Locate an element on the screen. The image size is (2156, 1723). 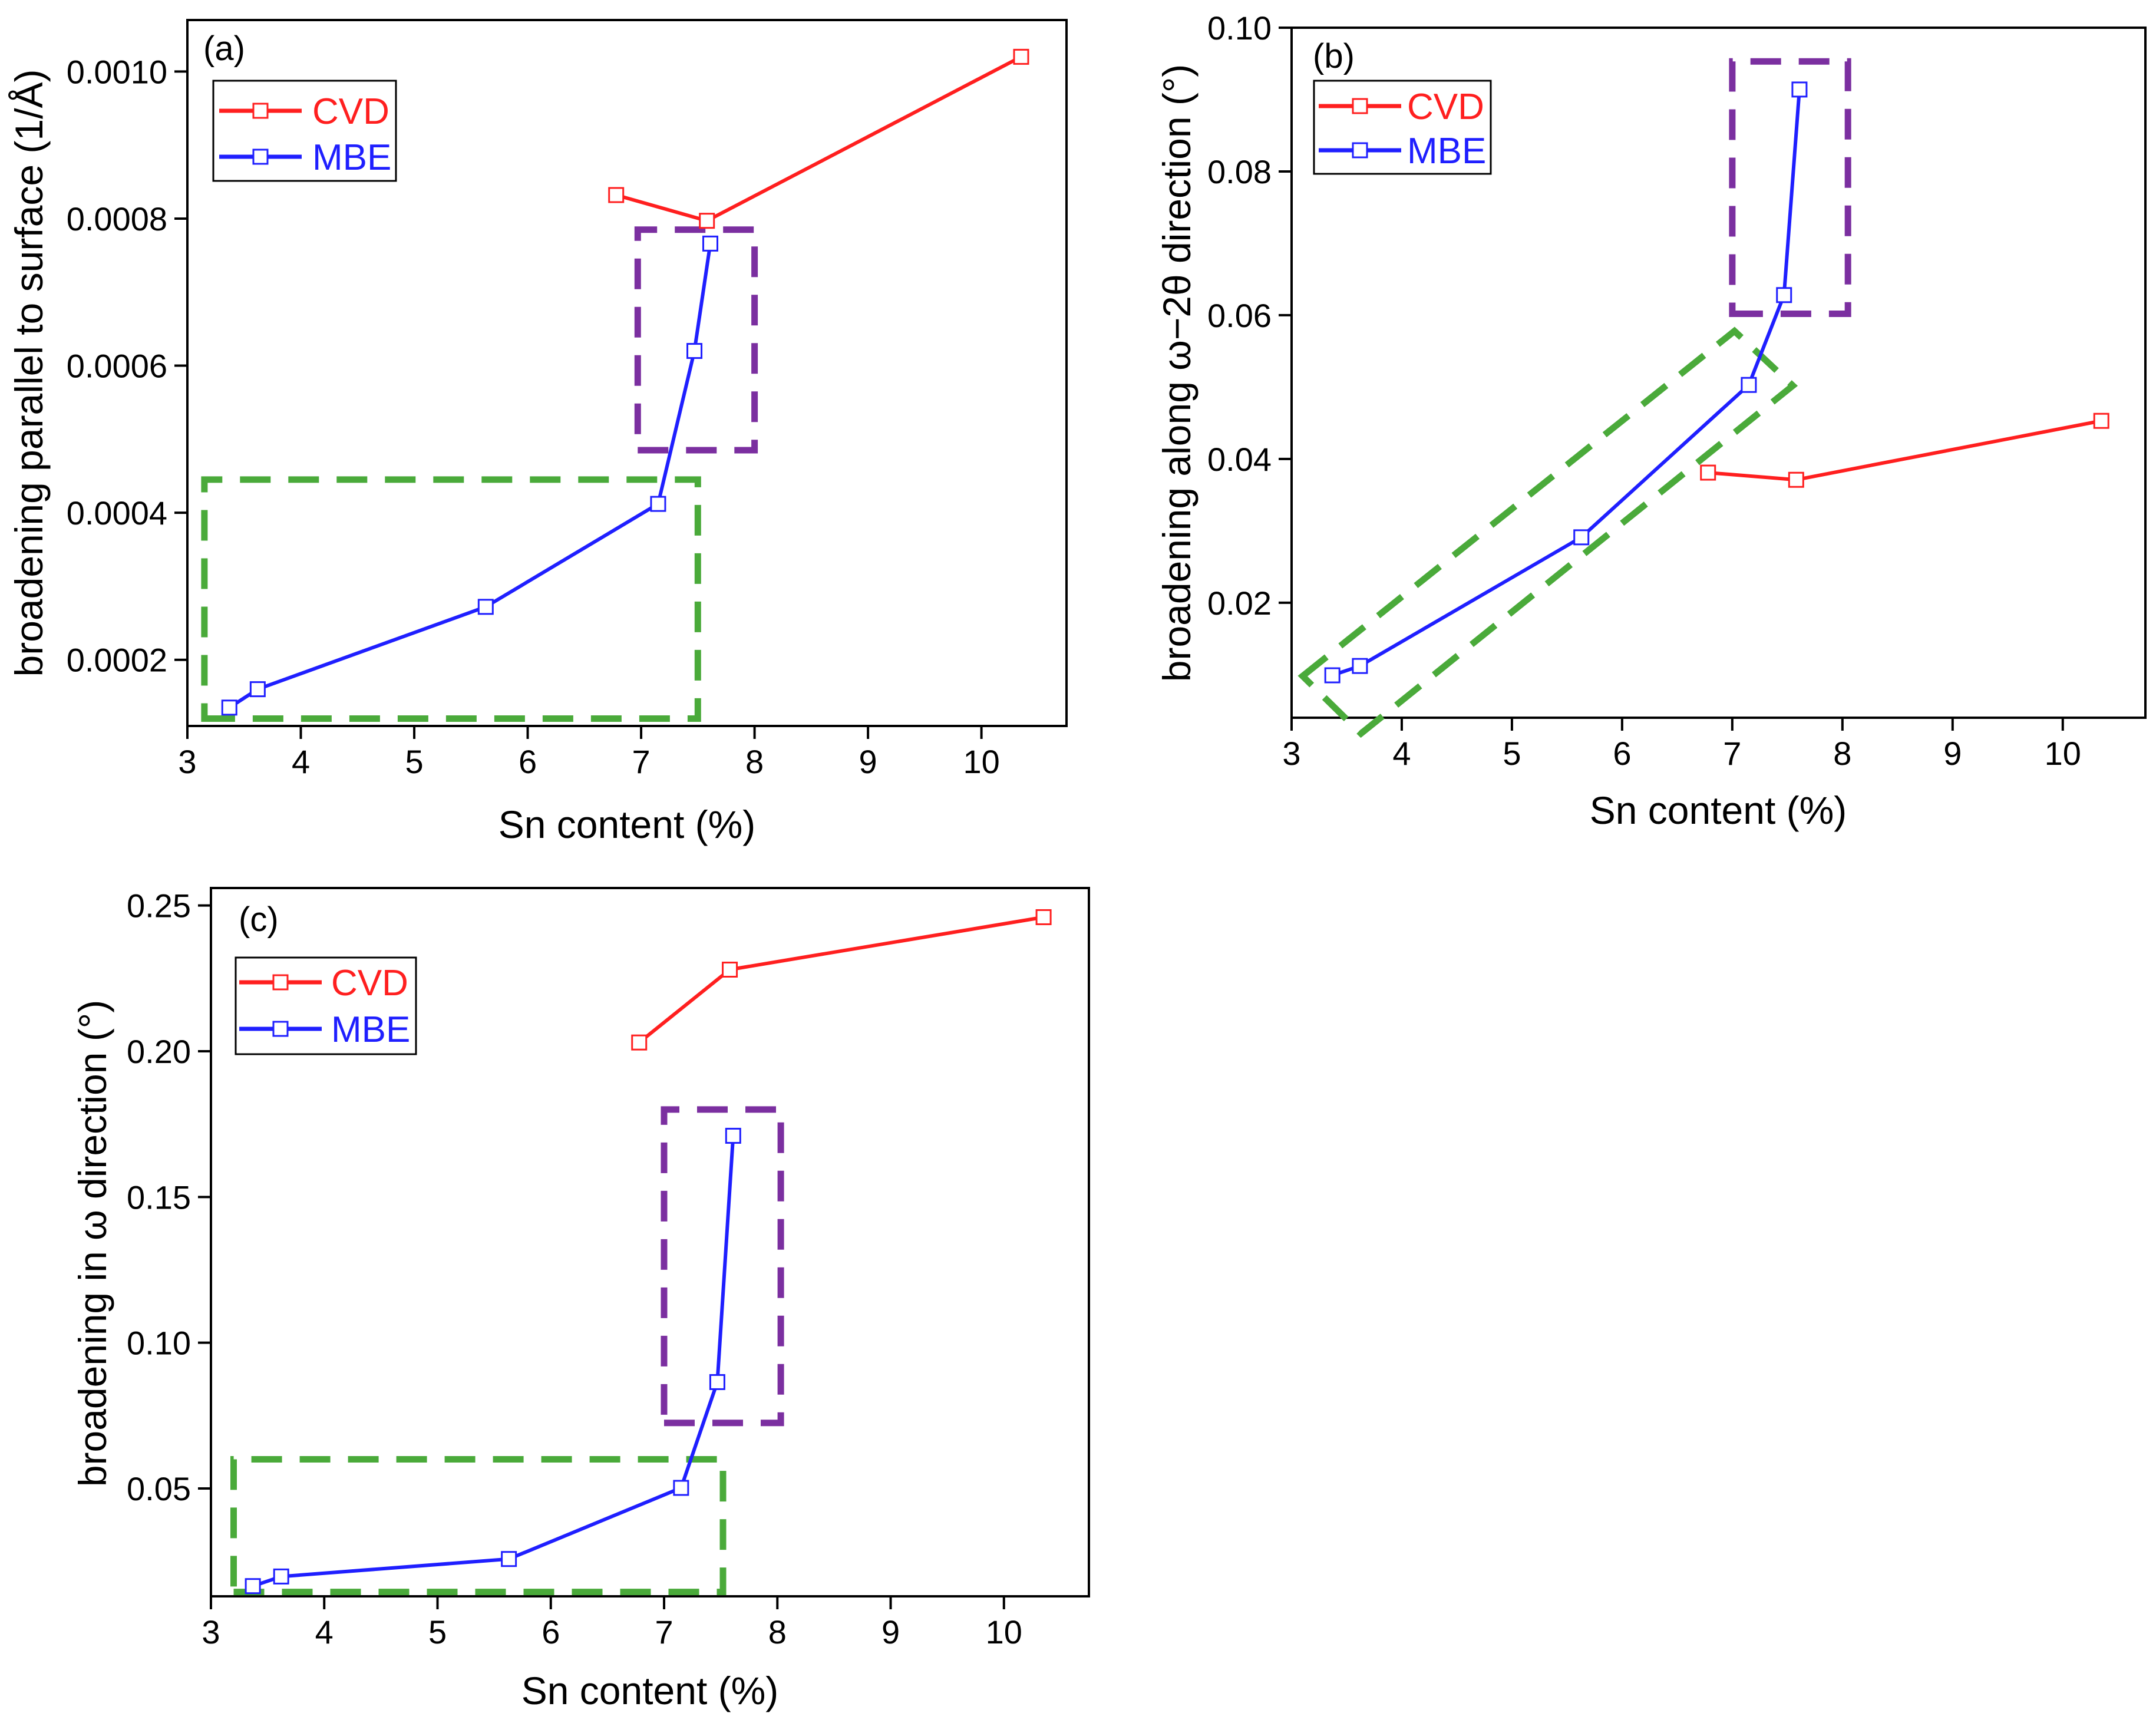
y-tick-labels: 0.02 0.04 0.06 0.08 0.10 is located at coordinates (1239, 315).